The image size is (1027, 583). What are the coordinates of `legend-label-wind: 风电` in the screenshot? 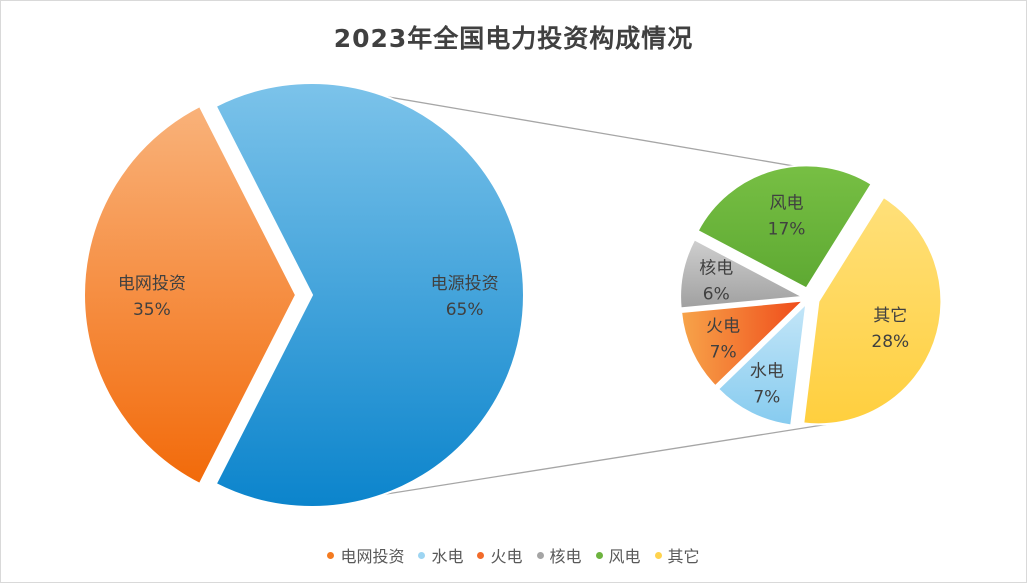 It's located at (624, 556).